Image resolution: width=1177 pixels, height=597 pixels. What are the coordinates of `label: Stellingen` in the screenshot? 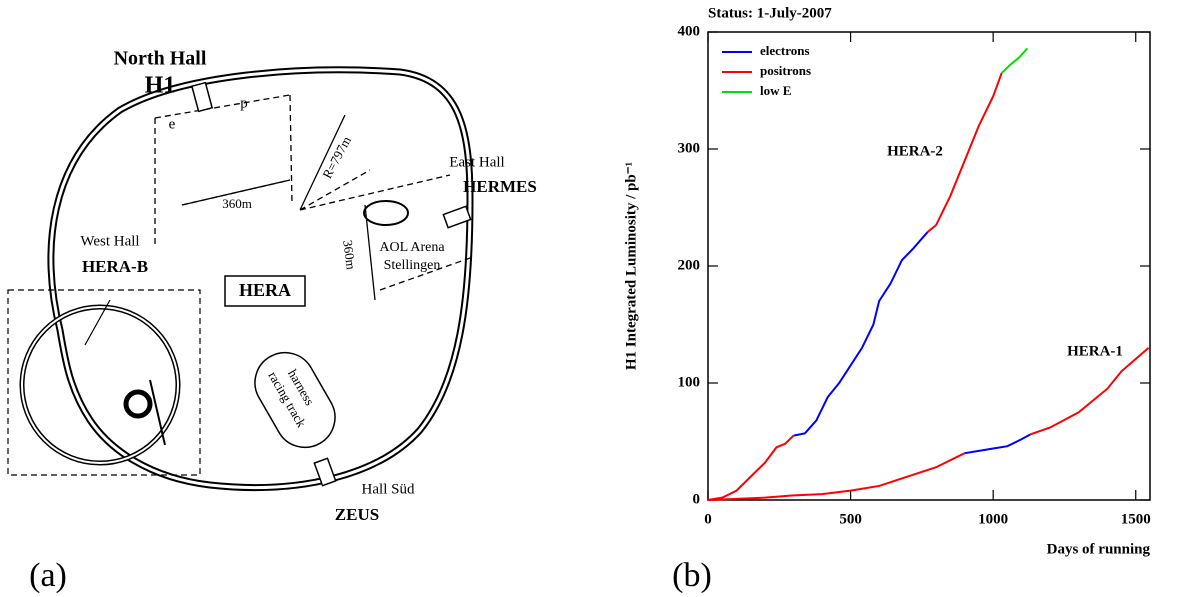 It's located at (412, 265).